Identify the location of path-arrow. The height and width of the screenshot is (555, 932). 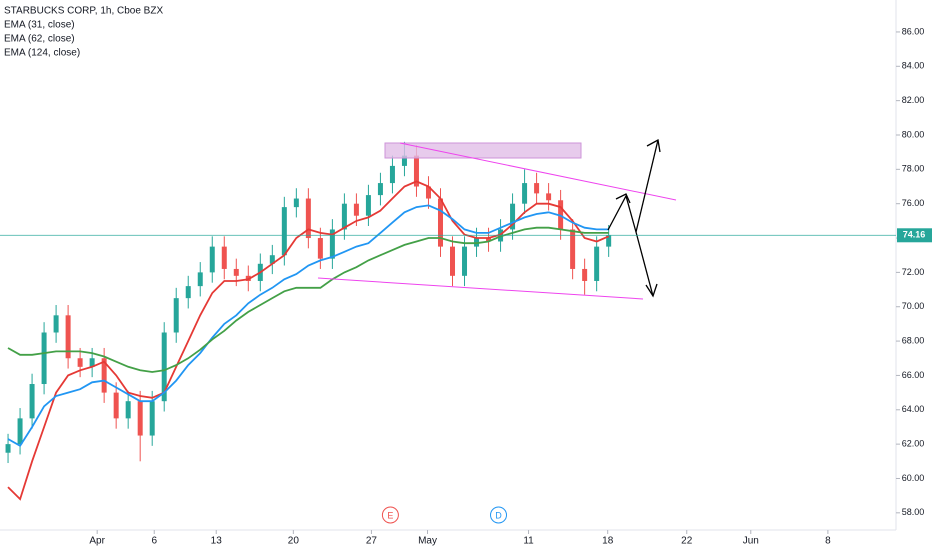
(630, 245).